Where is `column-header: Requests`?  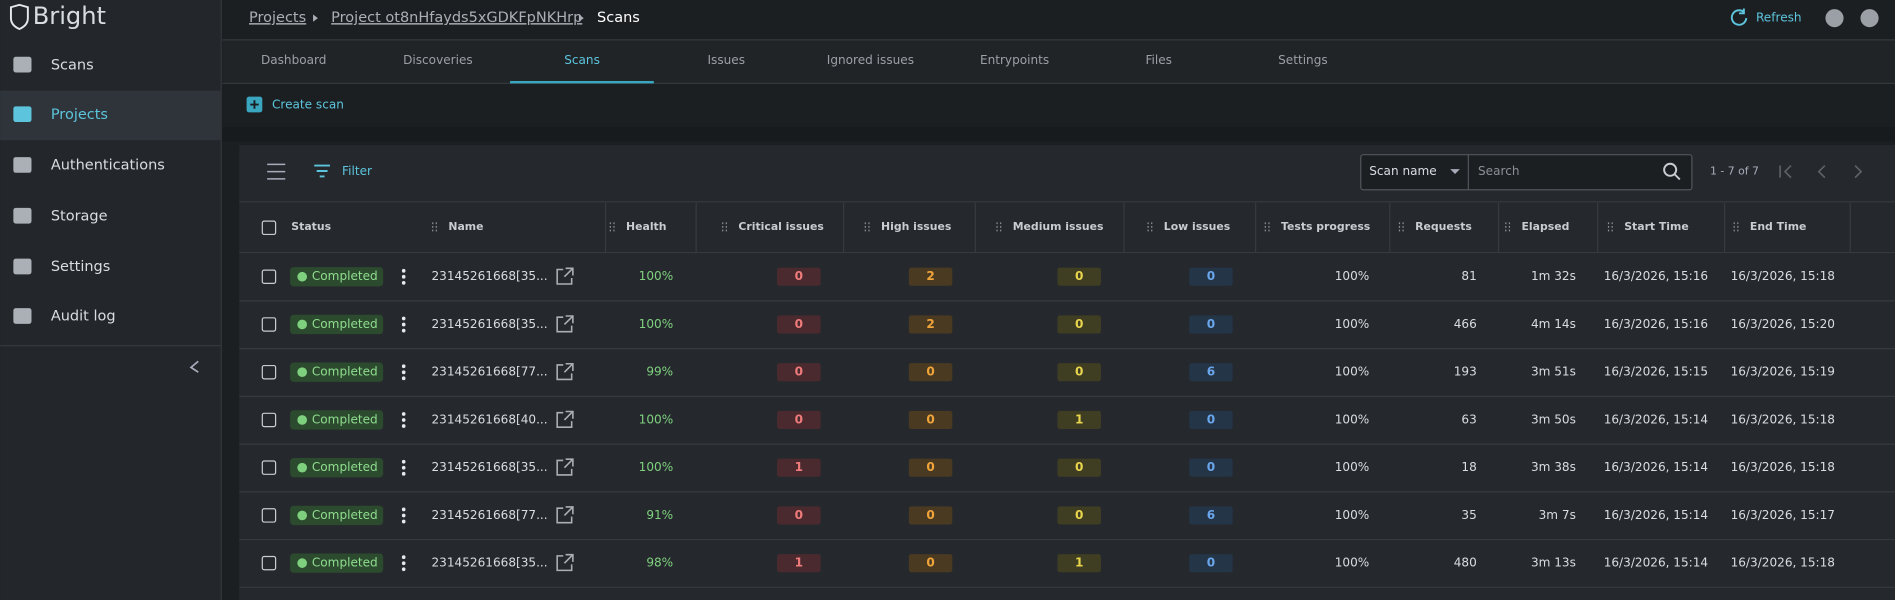 column-header: Requests is located at coordinates (1443, 226).